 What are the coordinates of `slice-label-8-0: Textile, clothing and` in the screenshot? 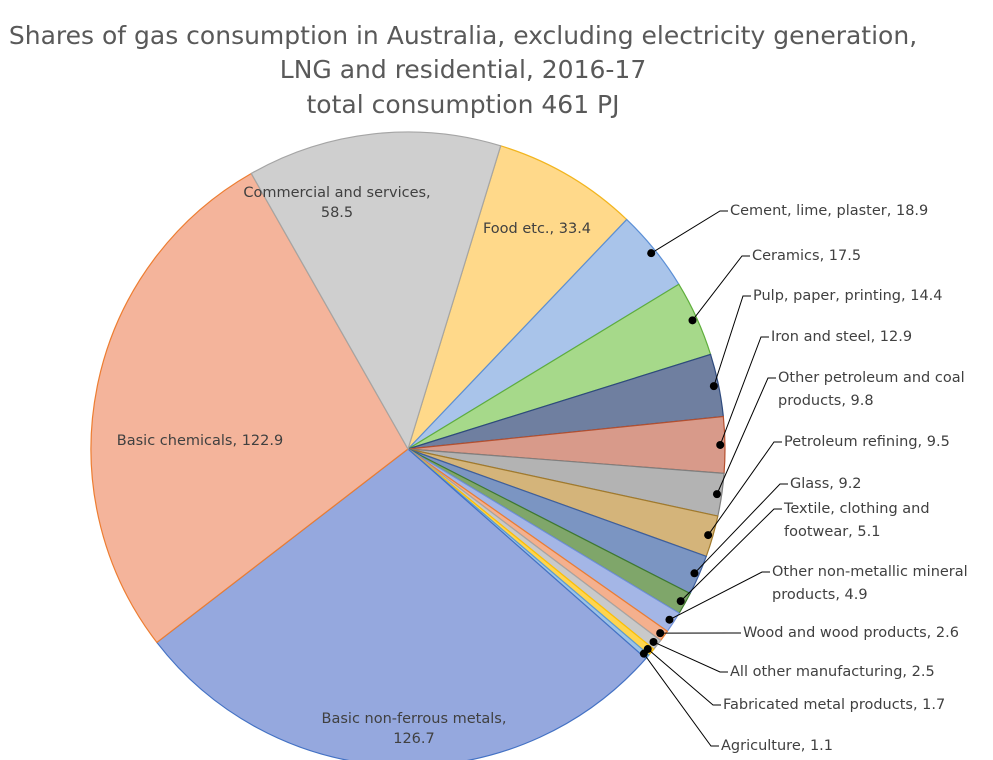 It's located at (856, 509).